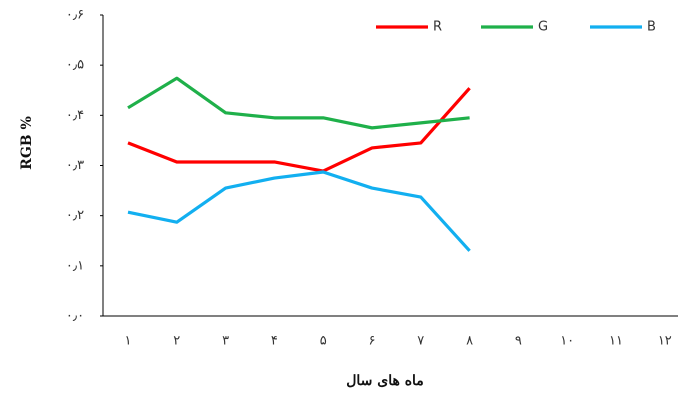  What do you see at coordinates (75, 215) in the screenshot?
I see `y-tick-label: ۰٫۲` at bounding box center [75, 215].